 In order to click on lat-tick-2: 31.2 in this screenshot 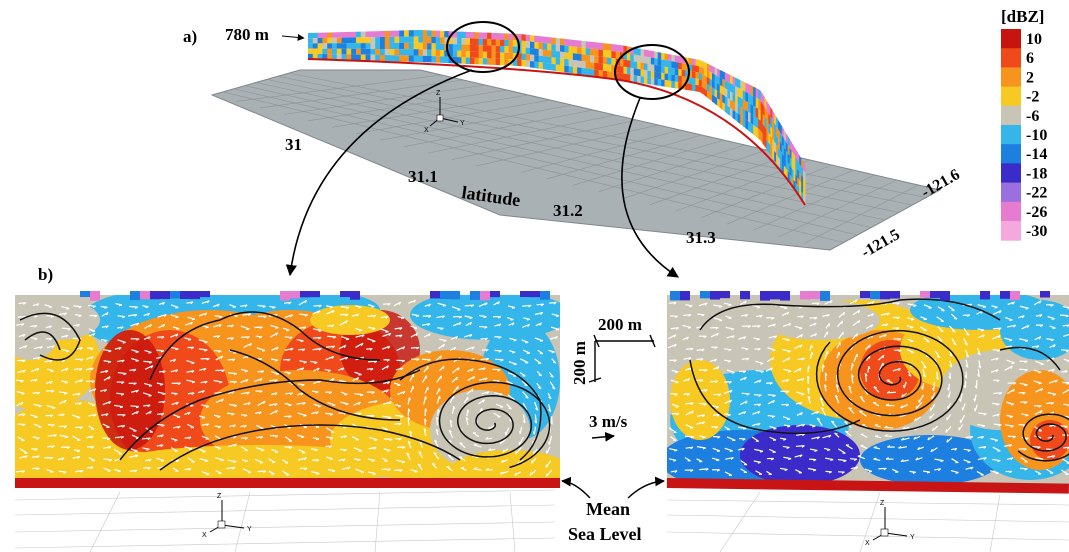, I will do `click(568, 210)`.